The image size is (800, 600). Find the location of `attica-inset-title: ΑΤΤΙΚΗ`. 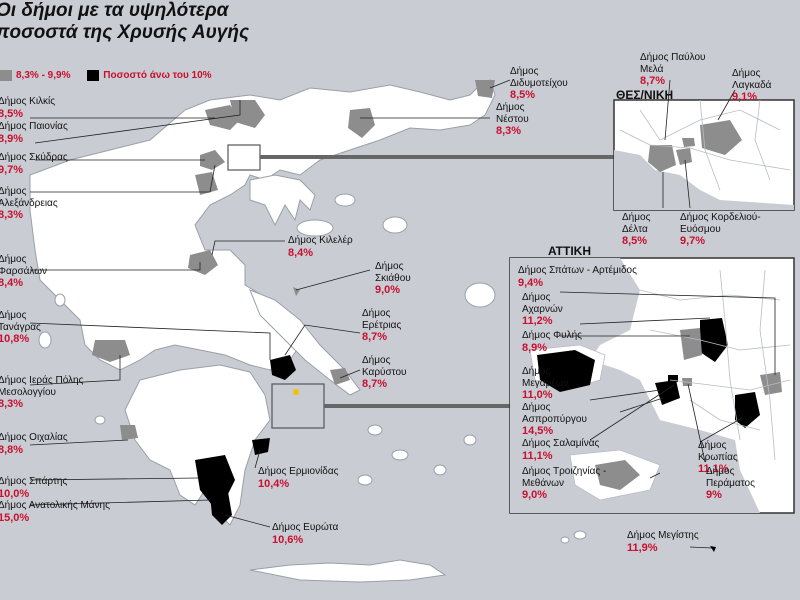

attica-inset-title: ΑΤΤΙΚΗ is located at coordinates (569, 251).